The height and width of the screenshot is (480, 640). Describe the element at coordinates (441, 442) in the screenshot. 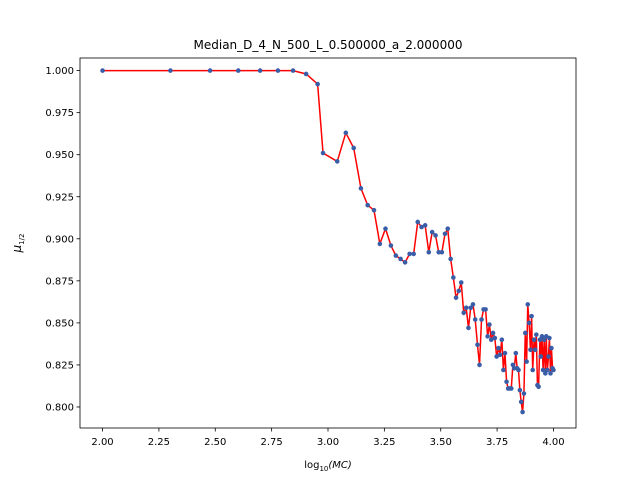

I see `x-tick-label: 3.50` at that location.